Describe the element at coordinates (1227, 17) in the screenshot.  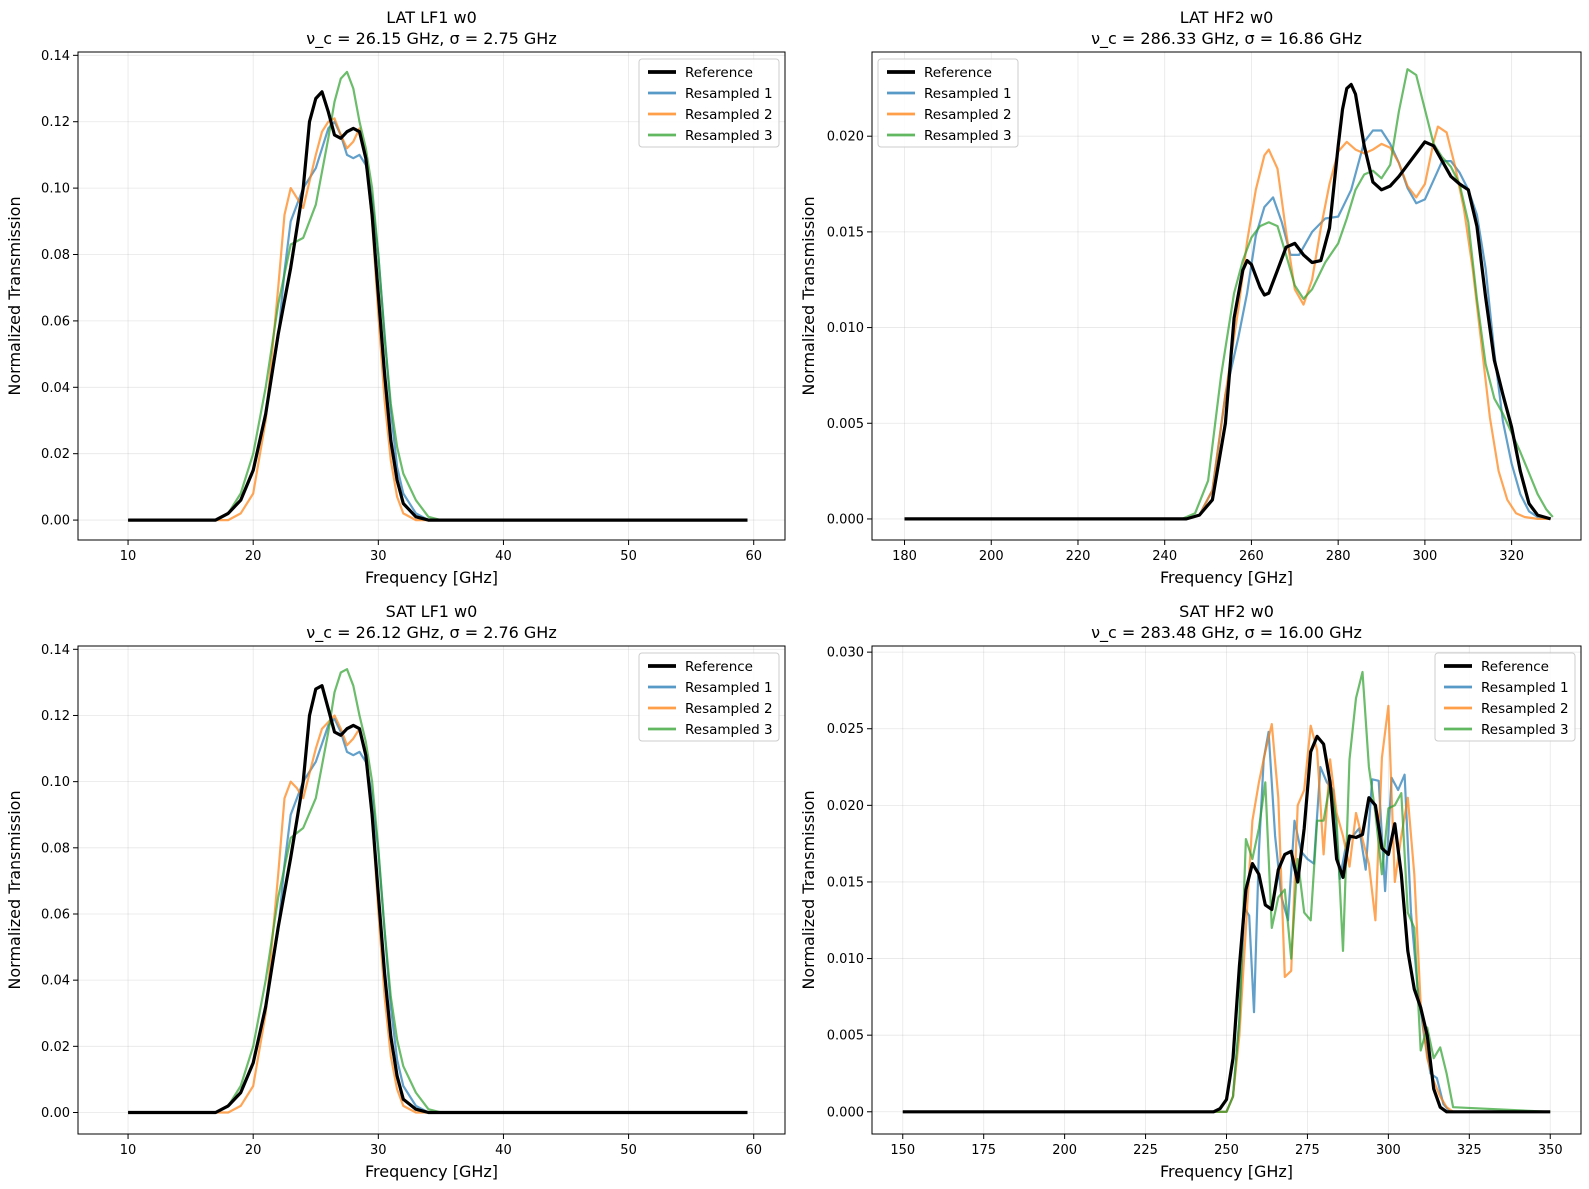
I see `chart-title: LAT HF2 w0` at that location.